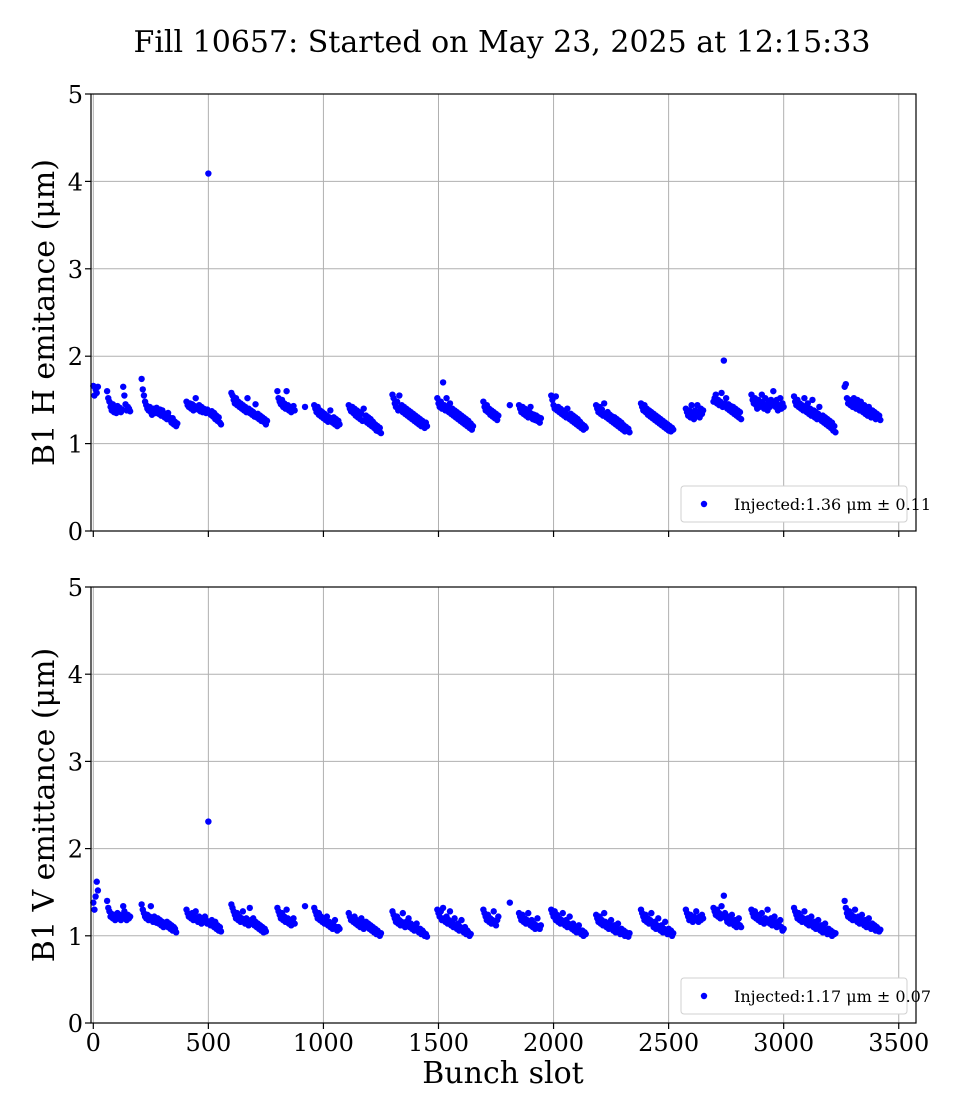 Image resolution: width=960 pixels, height=1120 pixels. I want to click on y-axis-label: B1 H emitance (μm), so click(44, 312).